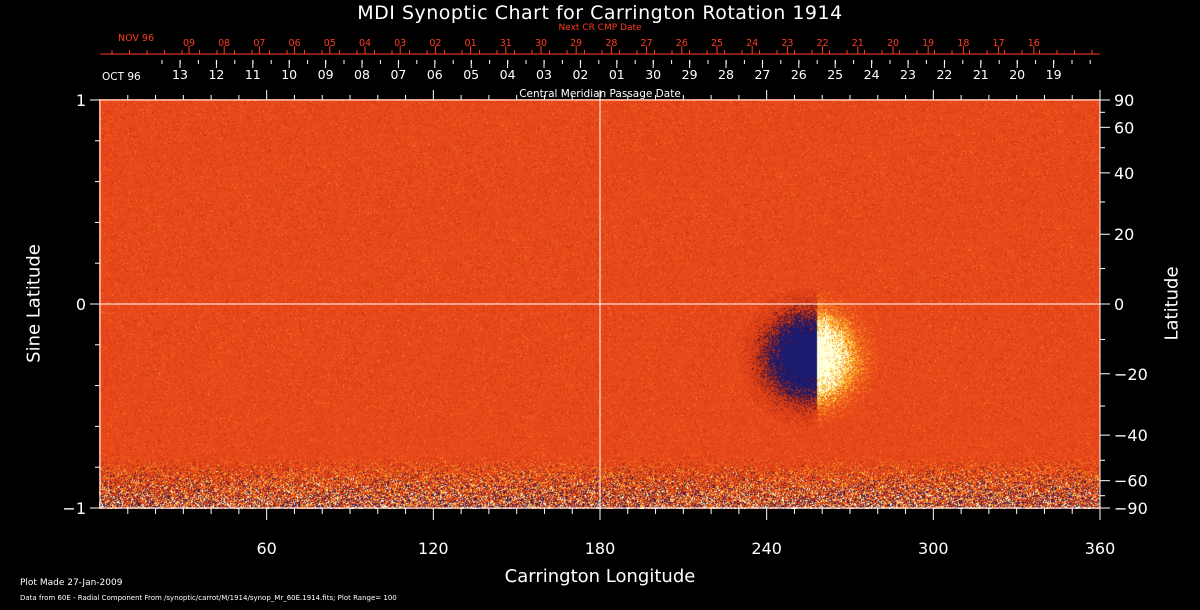  What do you see at coordinates (617, 74) in the screenshot?
I see `cmp-date-label: 01` at bounding box center [617, 74].